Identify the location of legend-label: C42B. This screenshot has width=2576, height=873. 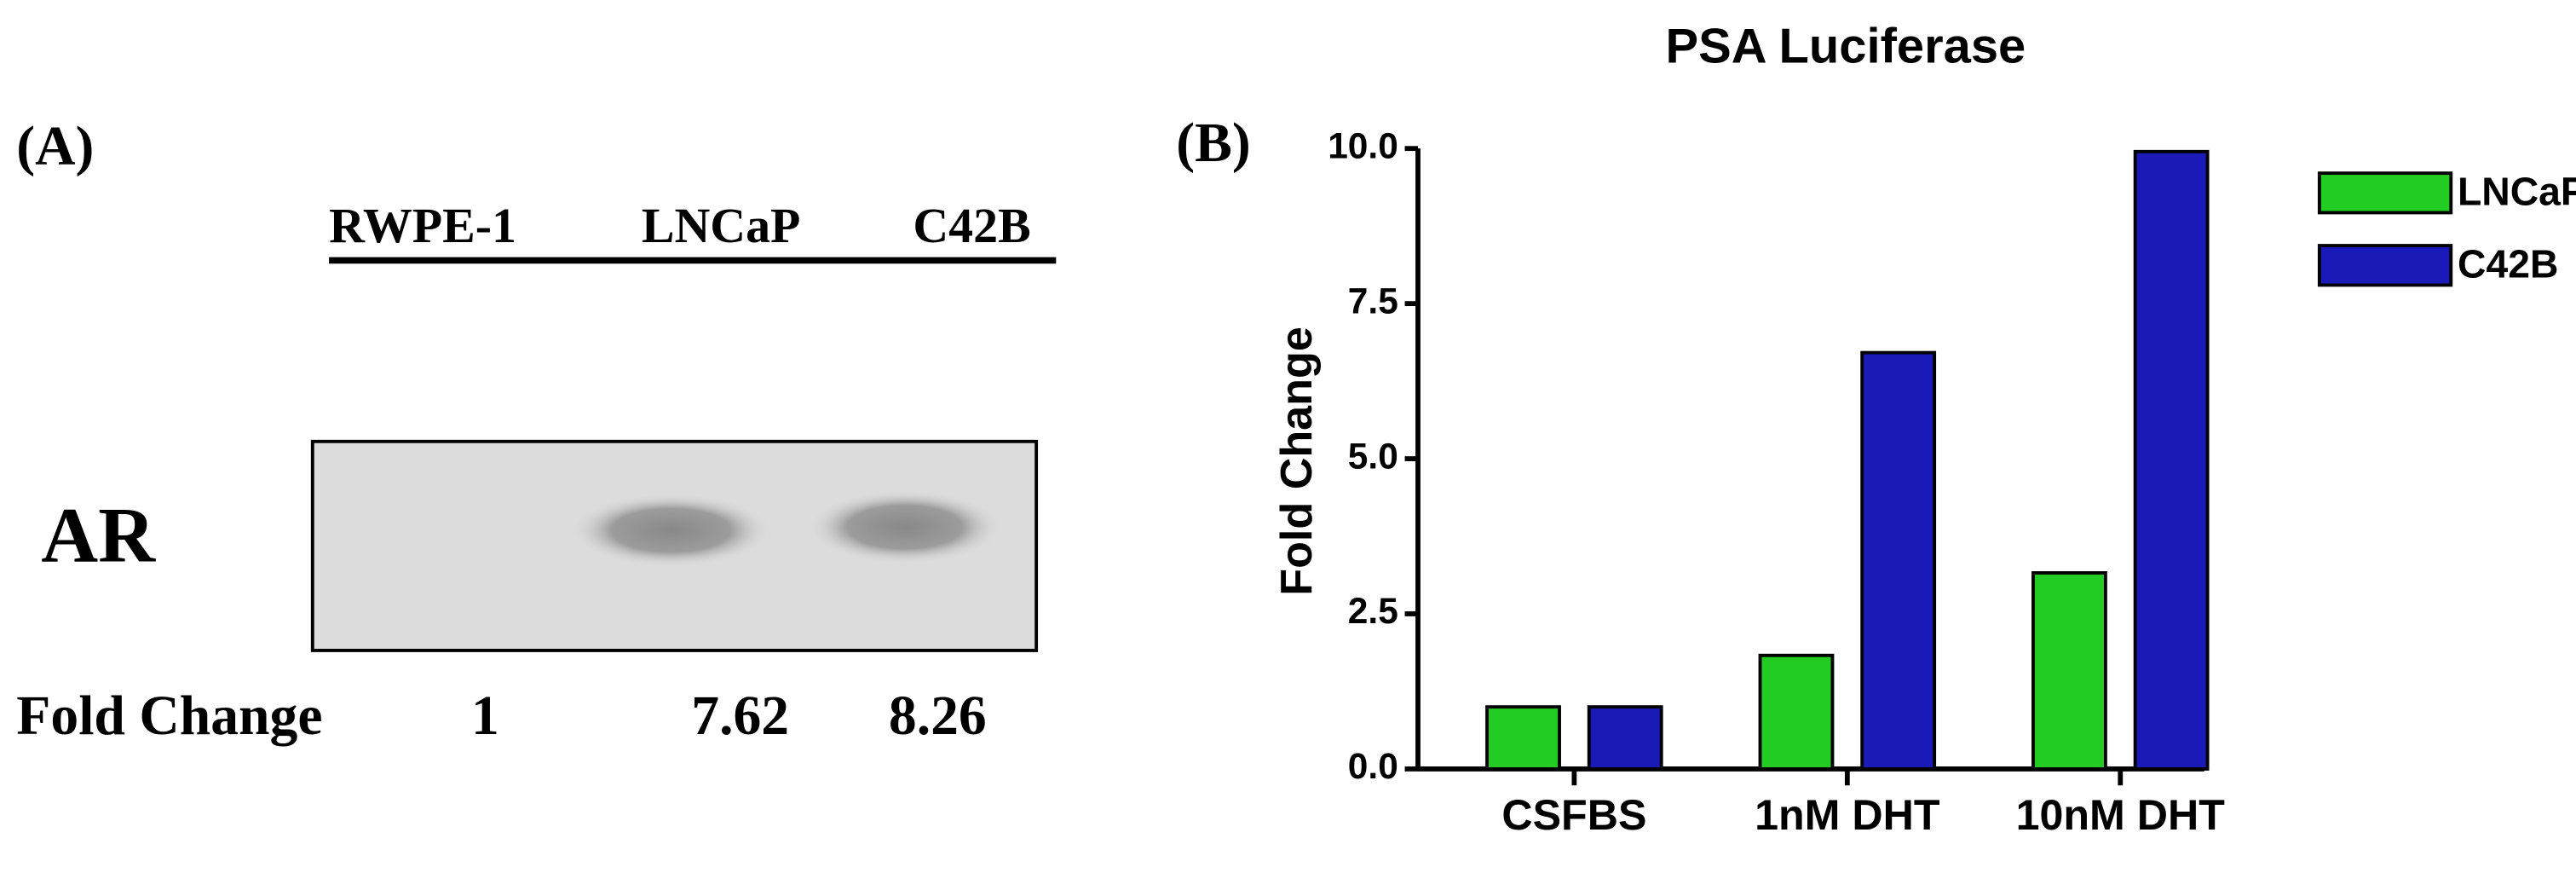
(2508, 264).